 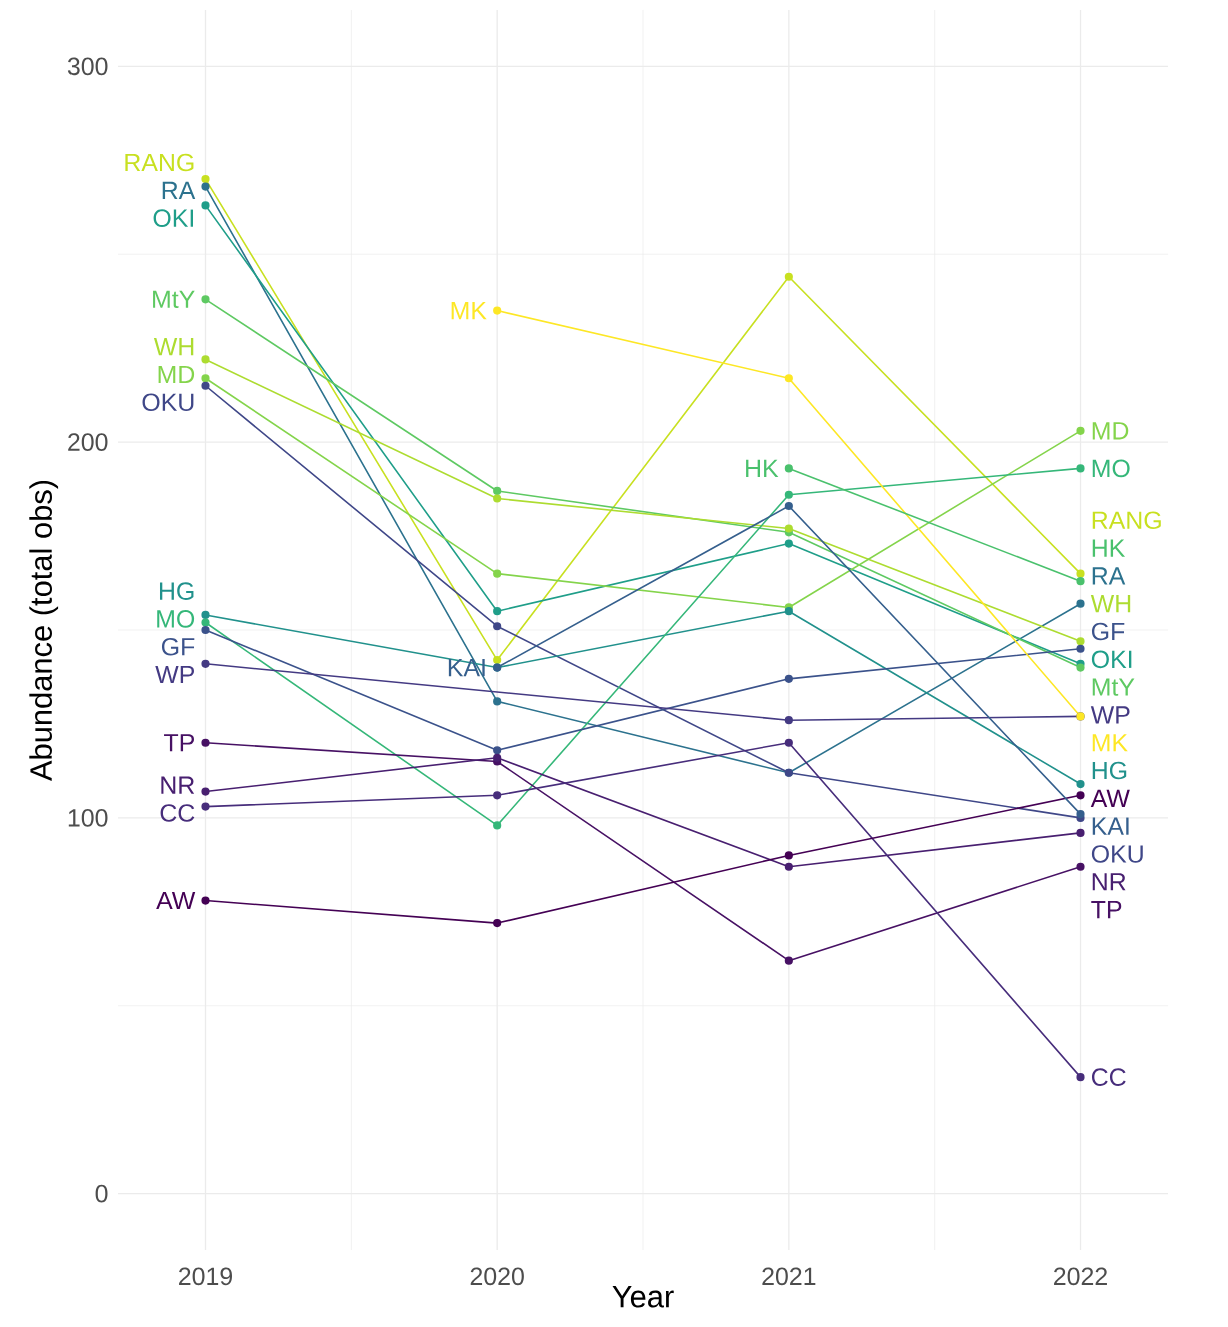 What do you see at coordinates (44, 631) in the screenshot?
I see `y-axis-title: Abundance (total obs)` at bounding box center [44, 631].